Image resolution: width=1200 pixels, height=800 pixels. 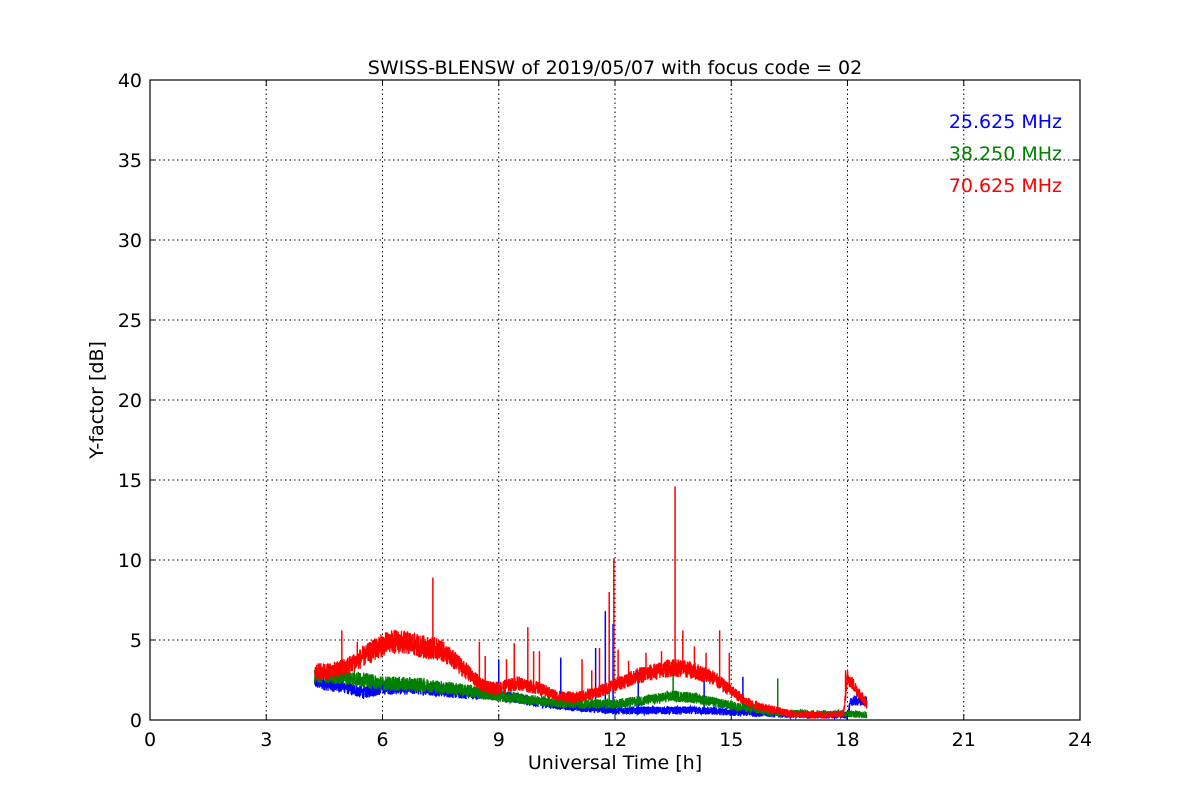 I want to click on legend-entry: 70.625 MHz, so click(x=1005, y=186).